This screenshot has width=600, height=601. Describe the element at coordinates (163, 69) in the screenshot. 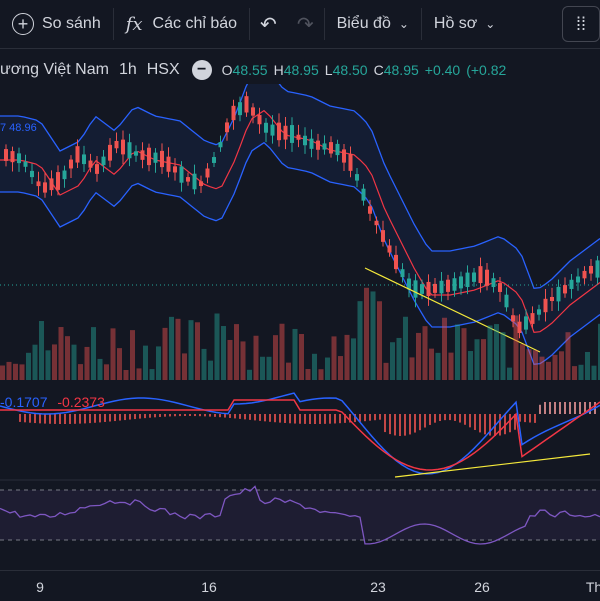

I see `exchange-label: HSX` at that location.